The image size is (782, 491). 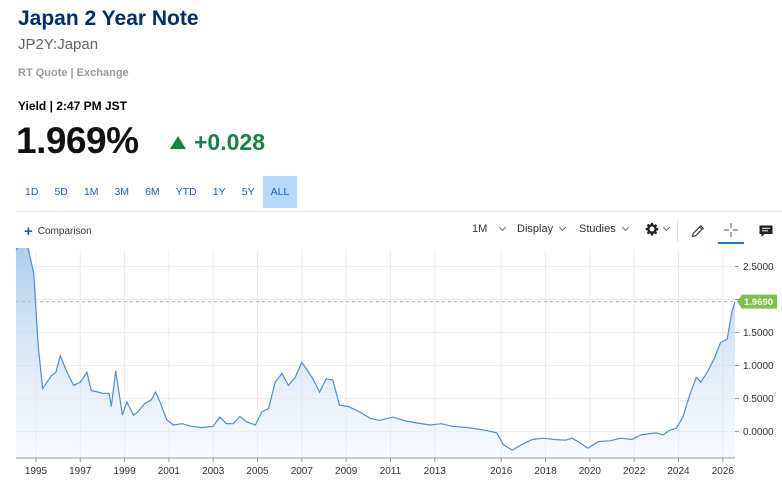 What do you see at coordinates (597, 229) in the screenshot?
I see `studies-label: Studies` at bounding box center [597, 229].